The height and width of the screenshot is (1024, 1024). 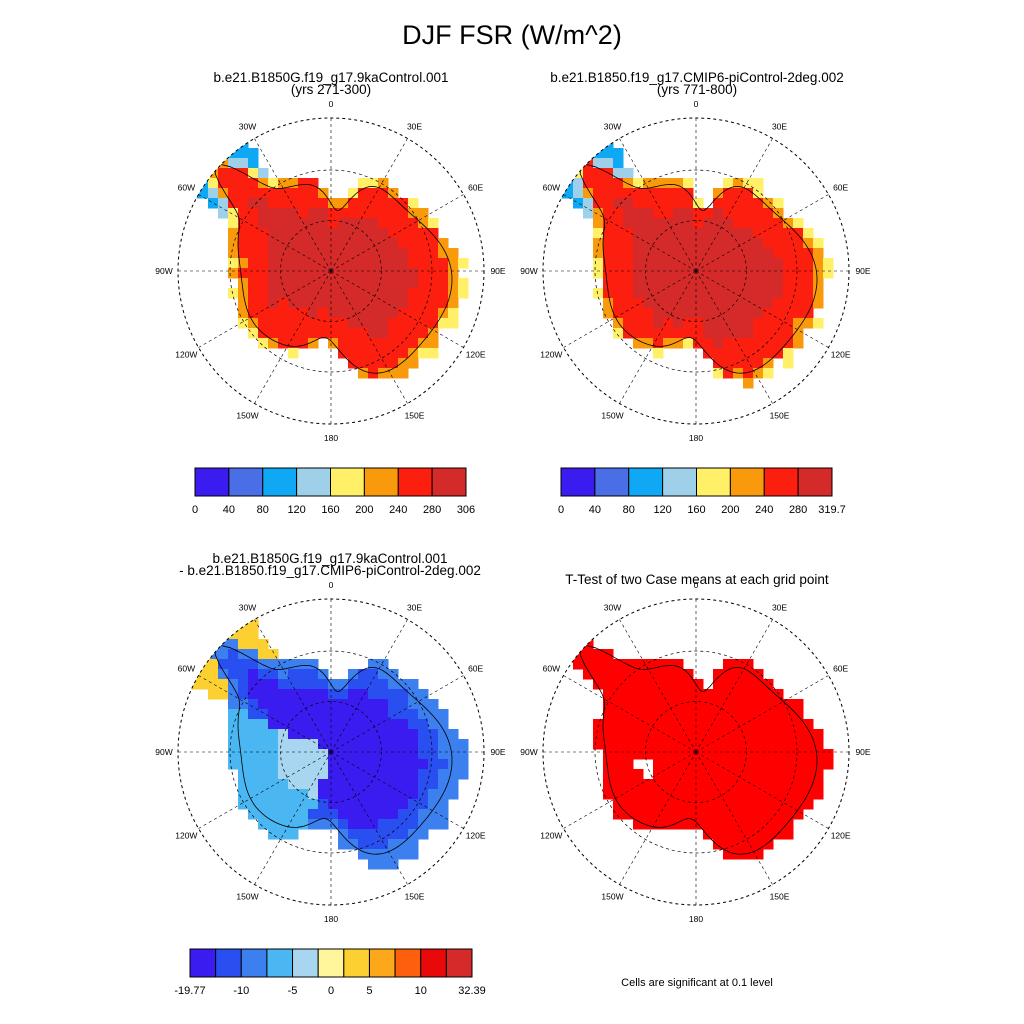 What do you see at coordinates (382, 963) in the screenshot?
I see `colorbar-swatch` at bounding box center [382, 963].